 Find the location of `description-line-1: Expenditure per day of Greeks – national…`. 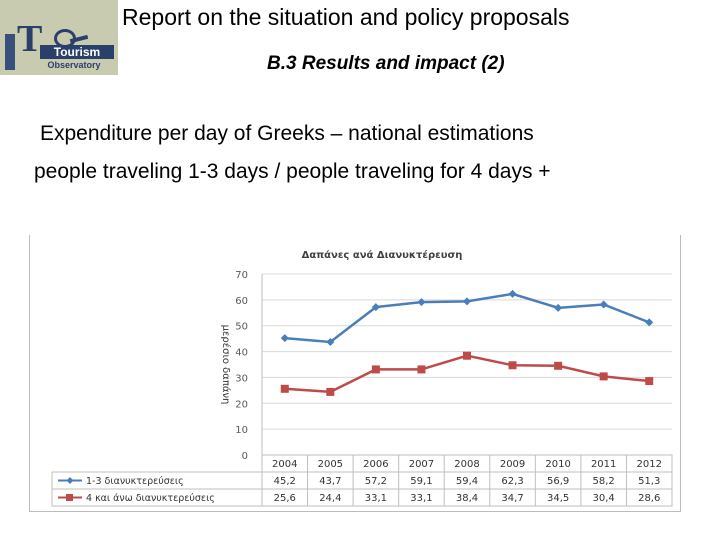

description-line-1: Expenditure per day of Greeks – national… is located at coordinates (287, 133).